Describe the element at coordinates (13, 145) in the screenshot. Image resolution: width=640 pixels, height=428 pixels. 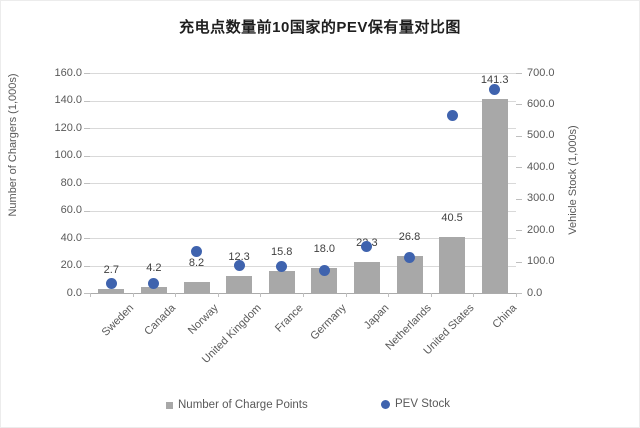
I see `left-axis-title: Number of Chargers (1,000s)` at that location.